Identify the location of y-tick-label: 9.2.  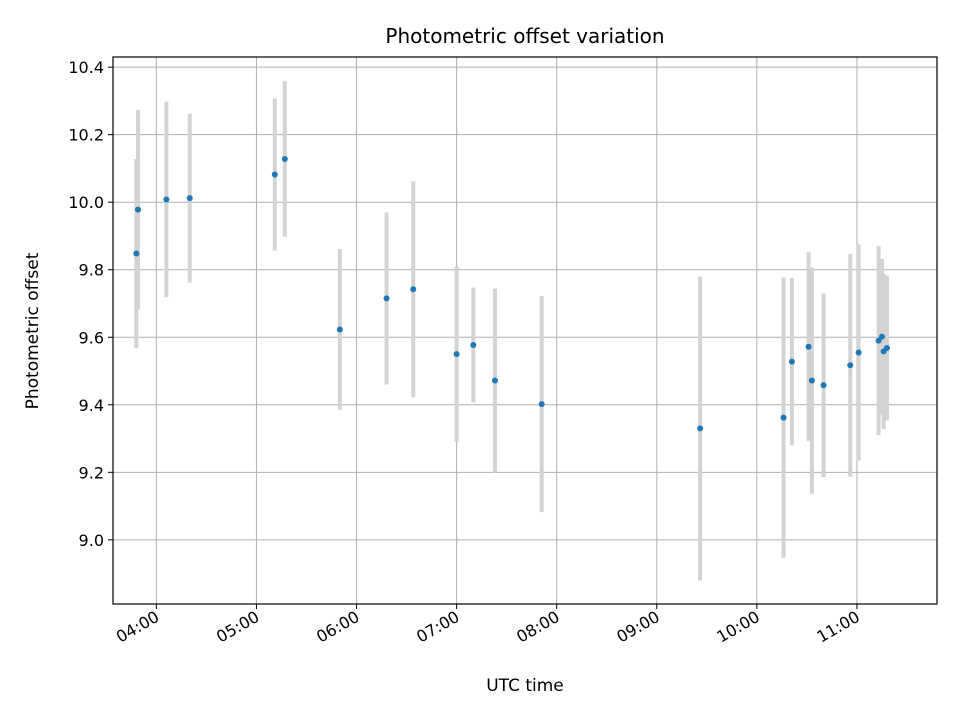
(91, 472).